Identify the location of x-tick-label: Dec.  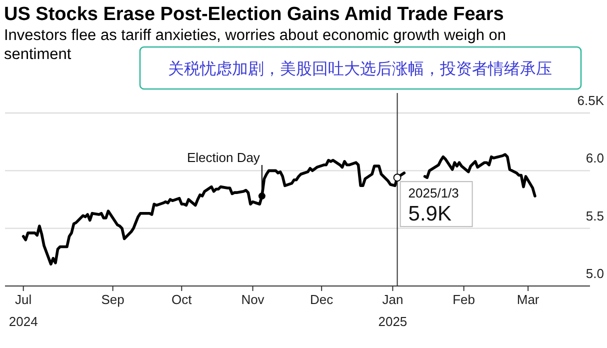
(322, 299).